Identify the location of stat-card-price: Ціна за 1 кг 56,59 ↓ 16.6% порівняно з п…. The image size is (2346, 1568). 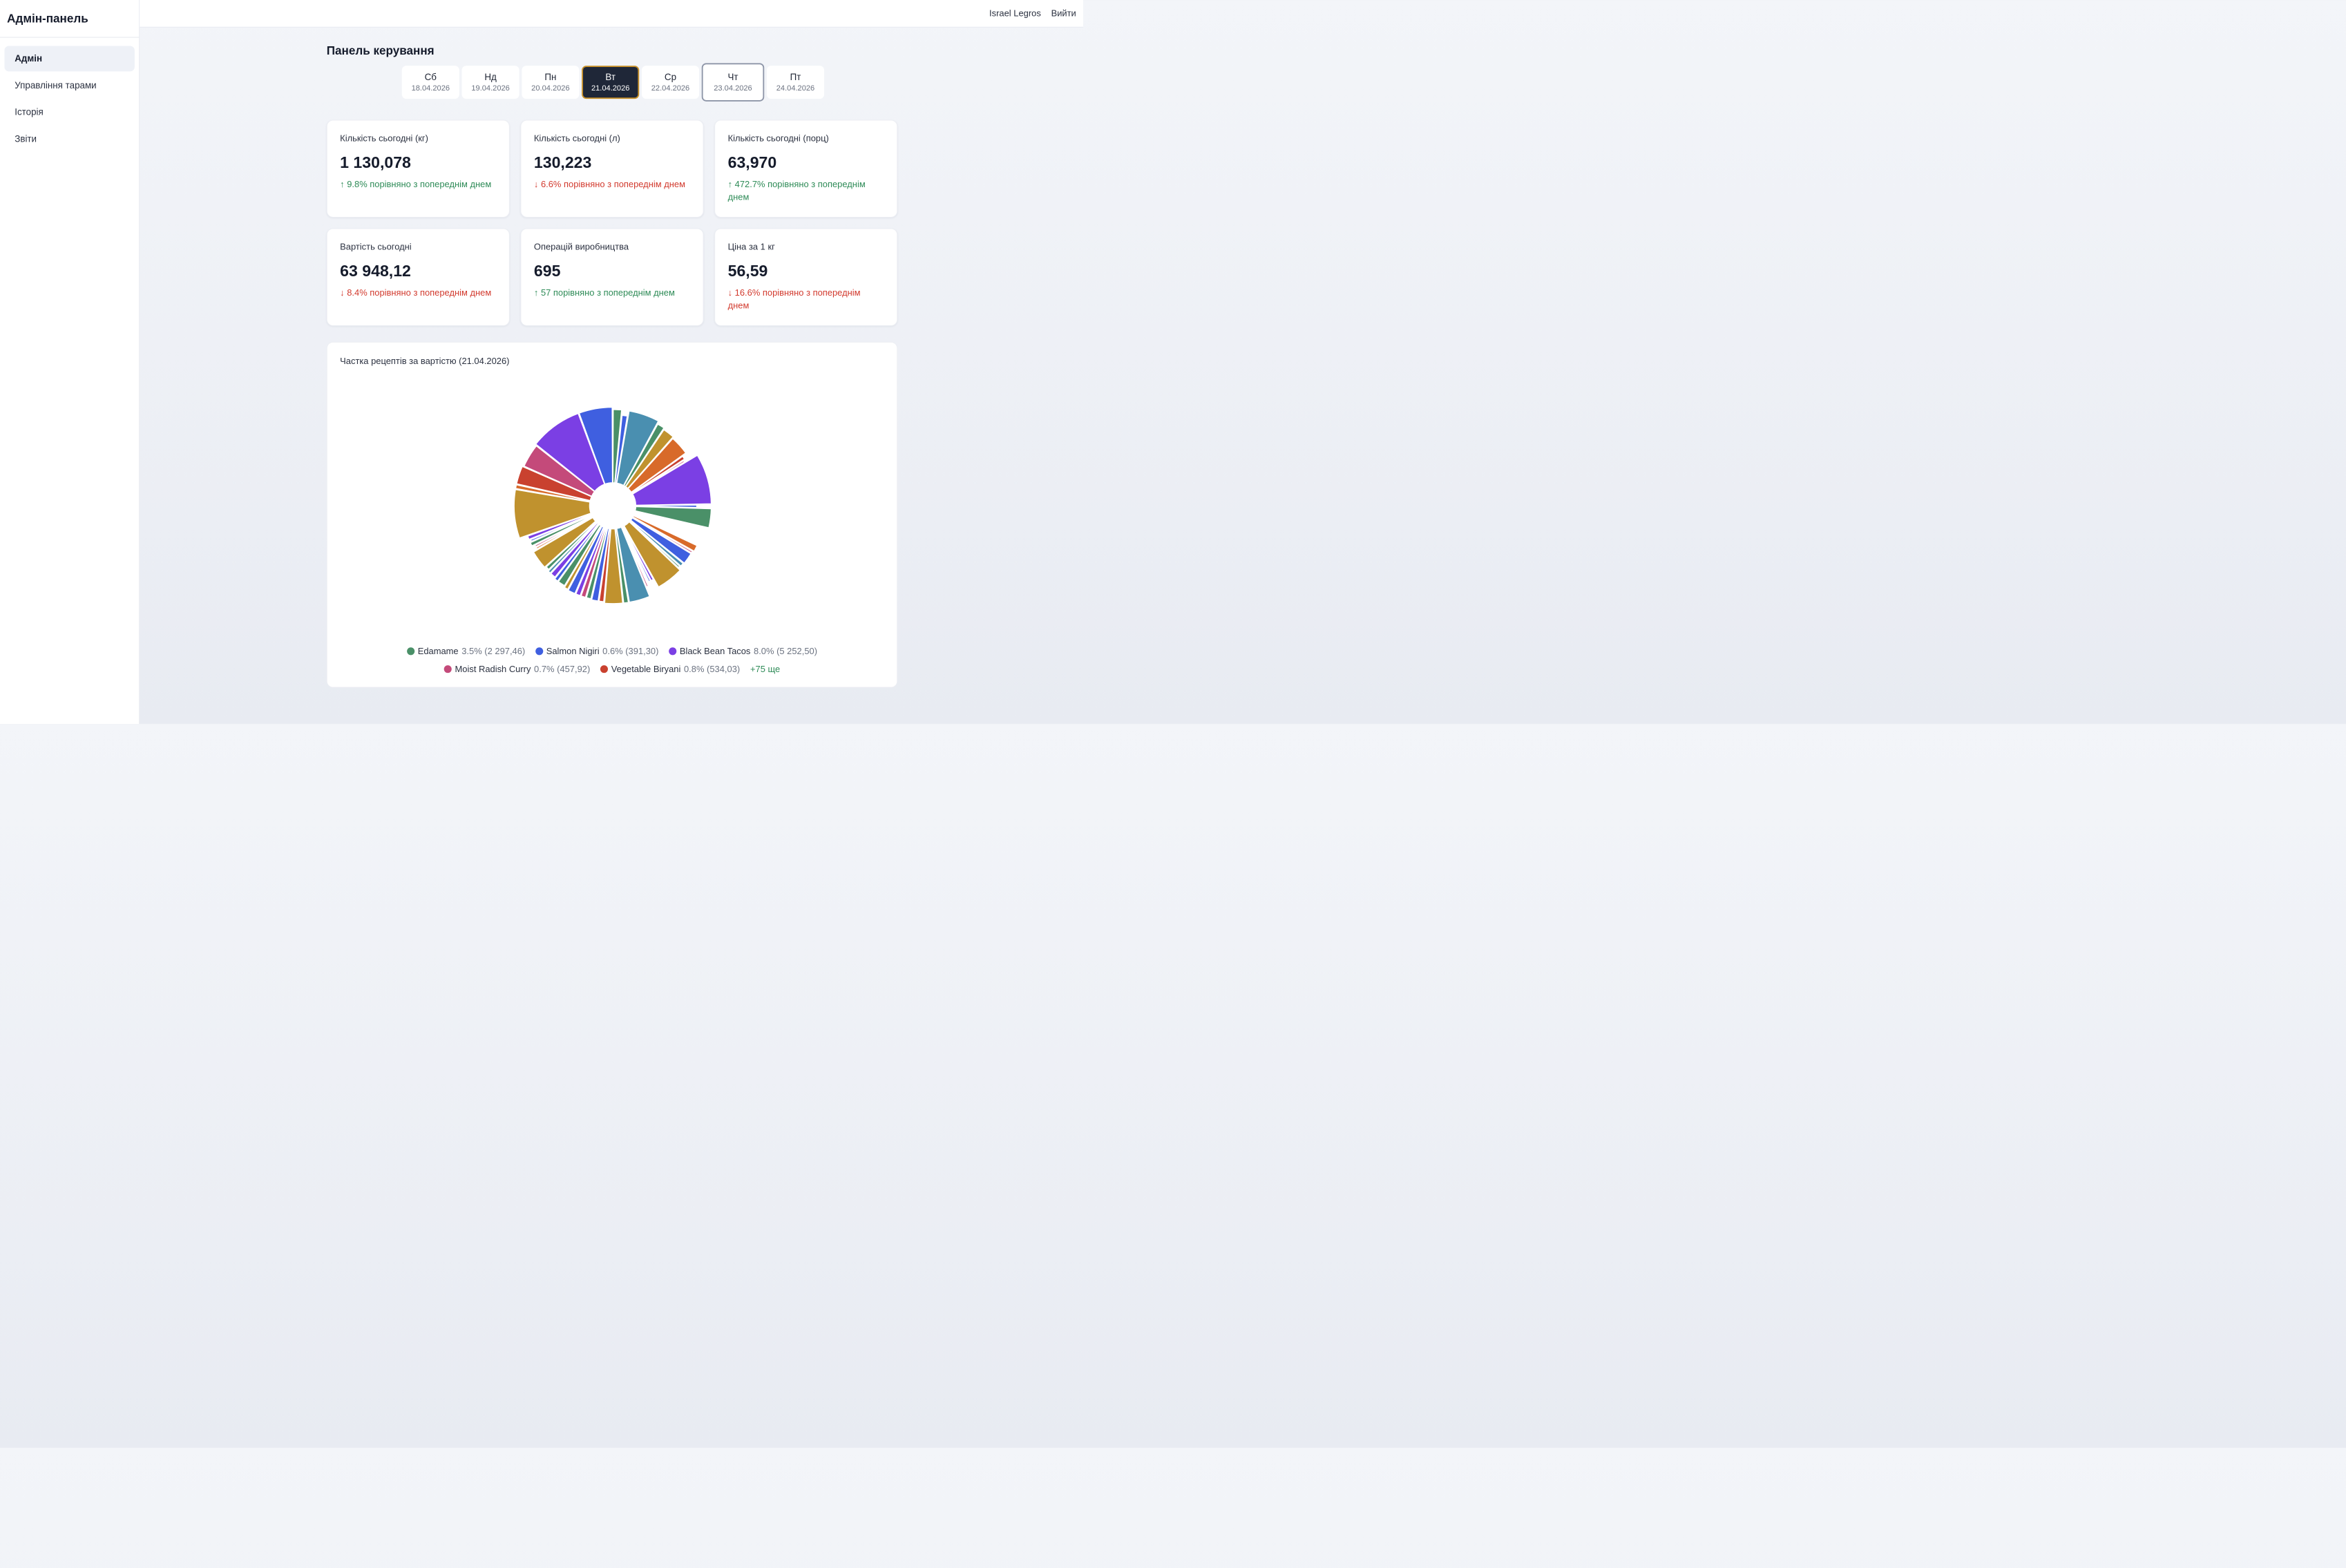
(806, 277).